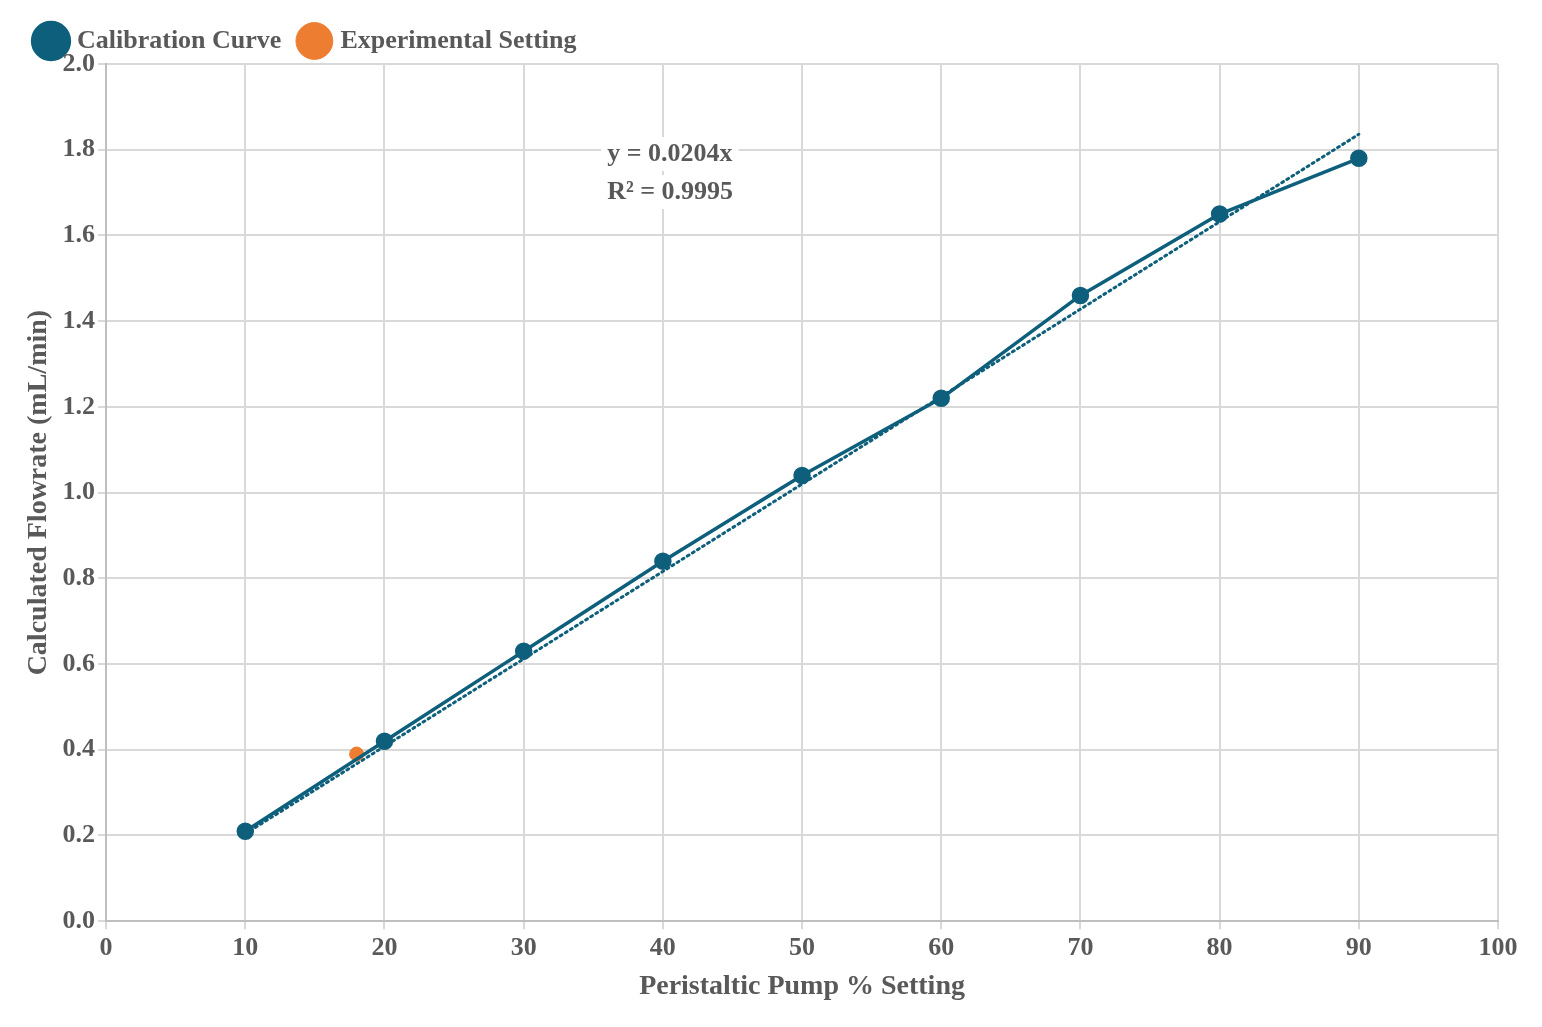 The height and width of the screenshot is (1027, 1542). I want to click on y-tick-label: 1.4, so click(79, 319).